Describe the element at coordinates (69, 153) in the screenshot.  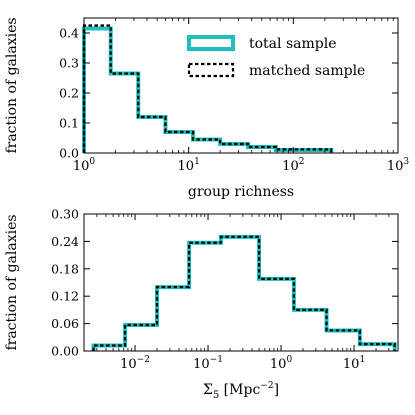
I see `y-tick-label: 0.0` at that location.